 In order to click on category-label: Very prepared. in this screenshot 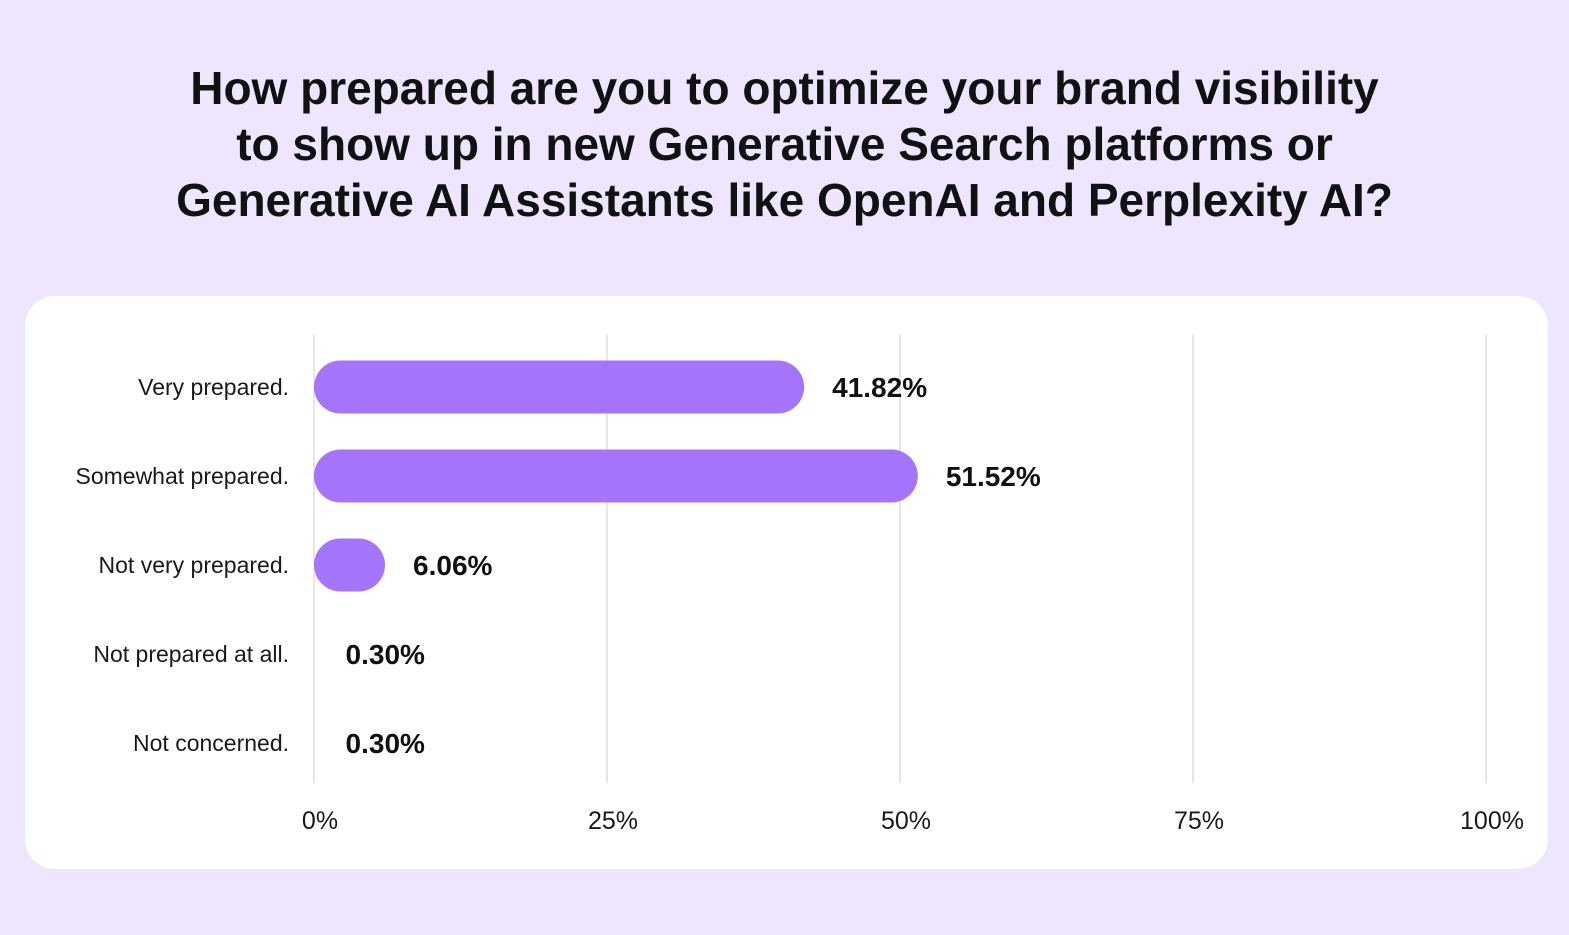, I will do `click(213, 387)`.